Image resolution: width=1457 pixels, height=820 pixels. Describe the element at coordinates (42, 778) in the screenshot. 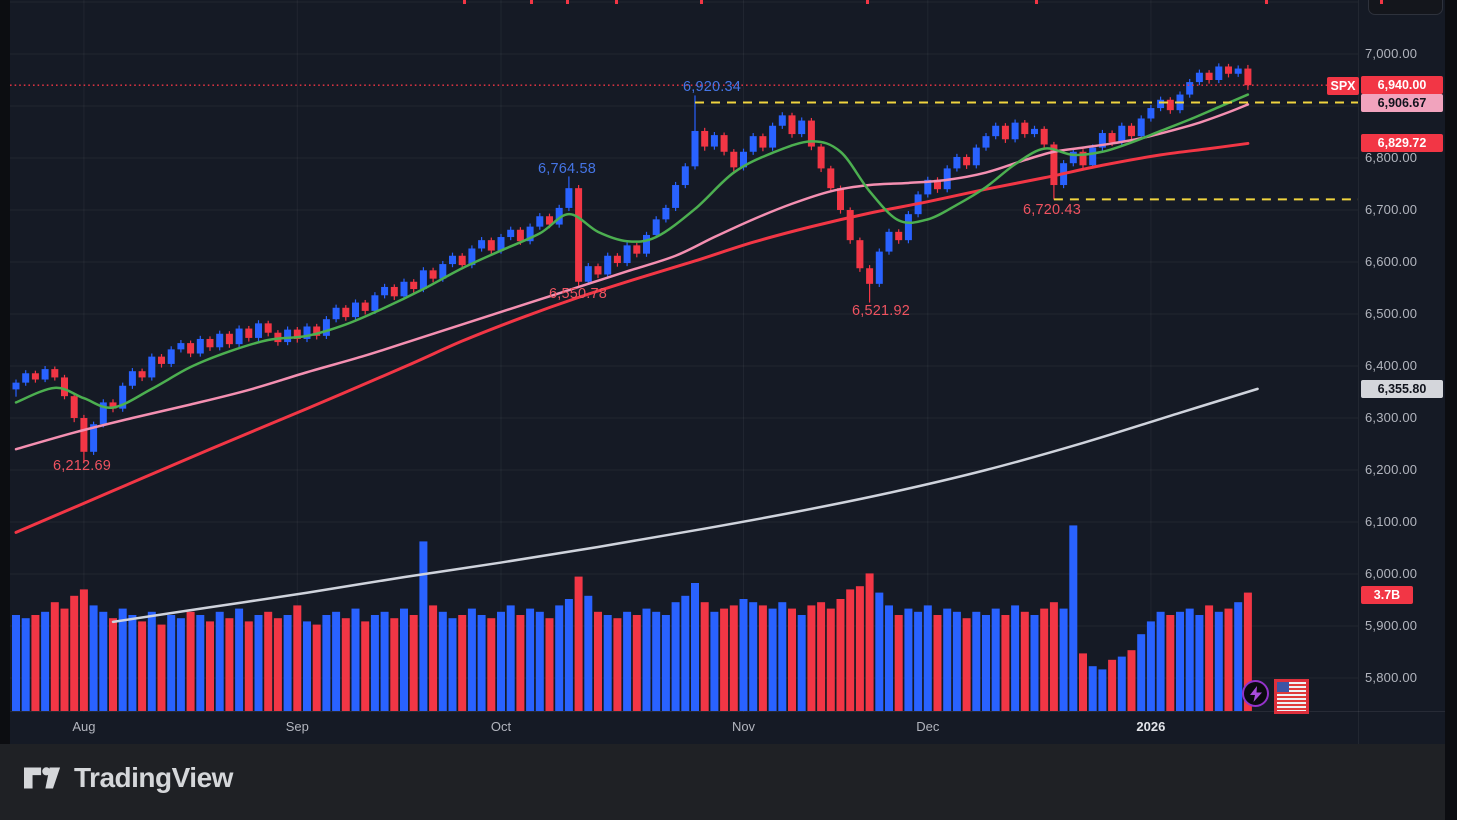

I see `tradingview-logo-icon` at that location.